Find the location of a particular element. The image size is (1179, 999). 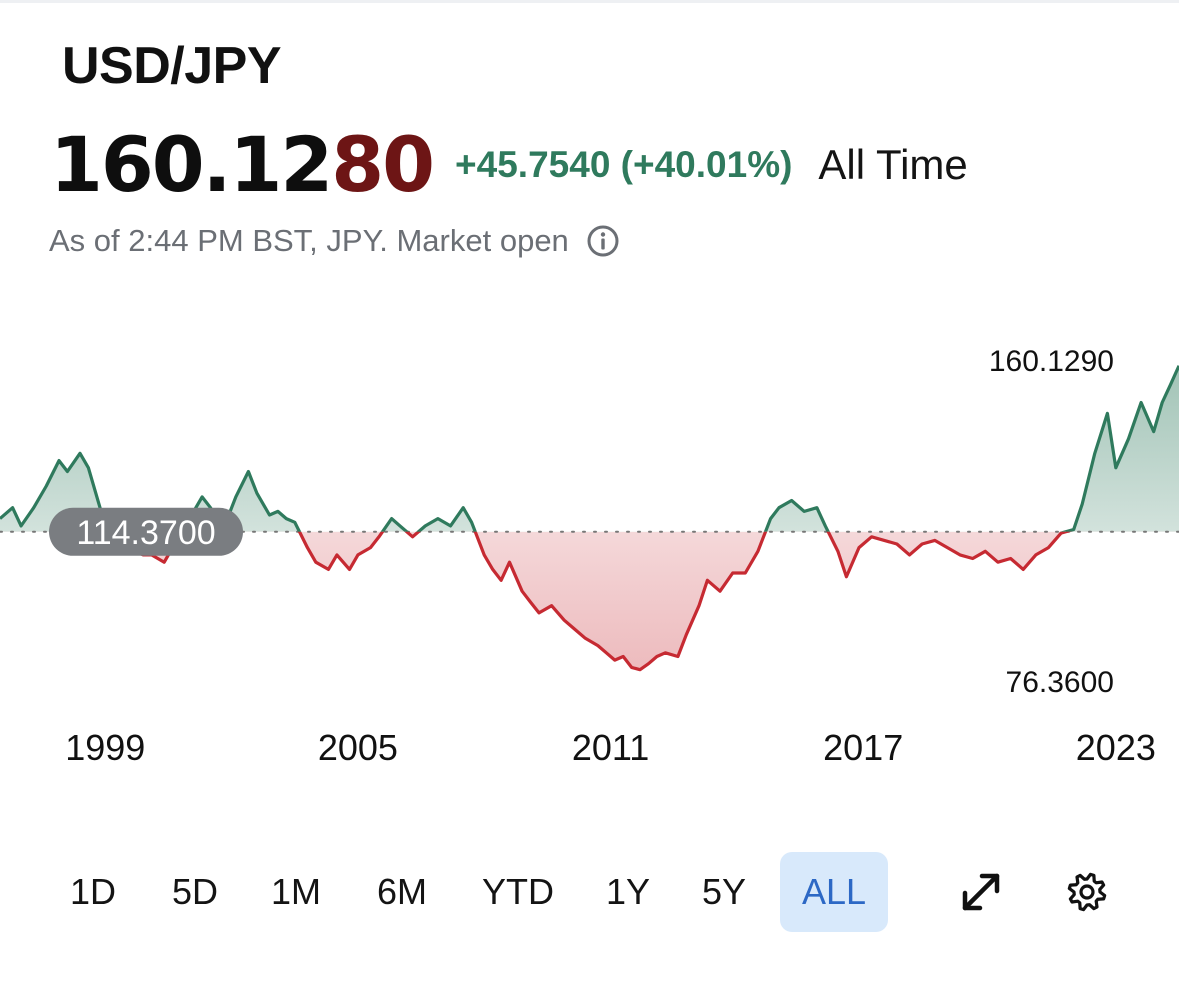

range-button-6m: 6M is located at coordinates (401, 891).